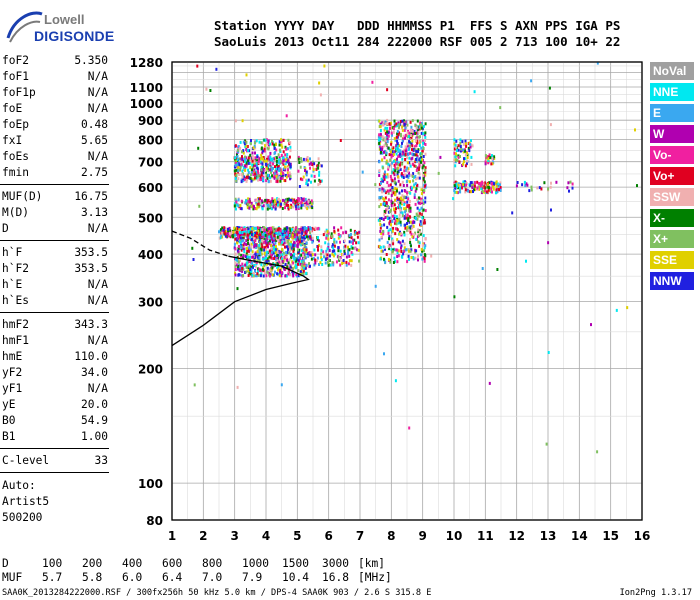 This screenshot has height=600, width=700. I want to click on param-name: B0, so click(9, 420).